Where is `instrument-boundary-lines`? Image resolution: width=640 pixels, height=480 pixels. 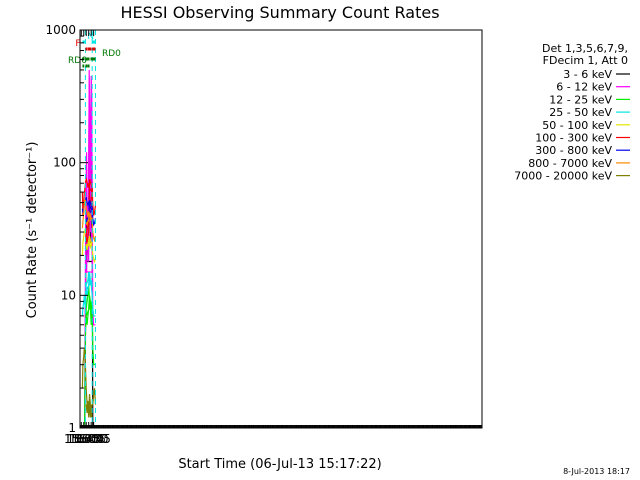 instrument-boundary-lines is located at coordinates (90, 229).